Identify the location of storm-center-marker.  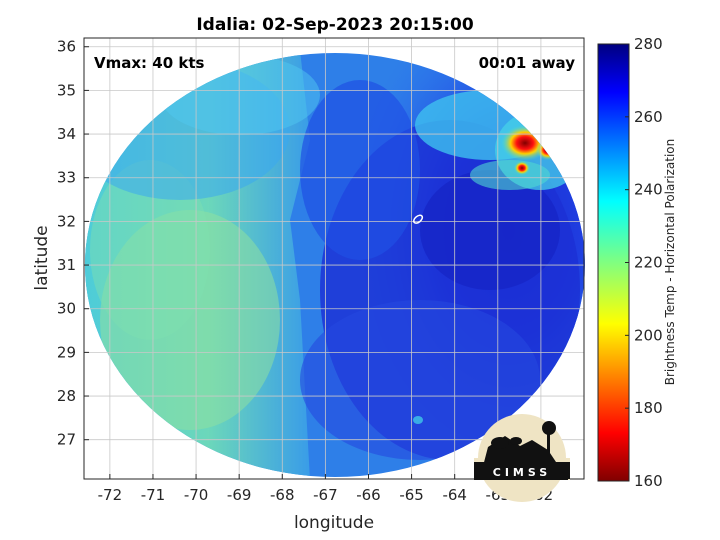
(418, 219).